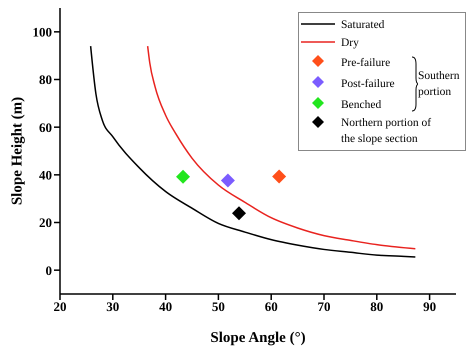  I want to click on y-tick-label: 100, so click(42, 32).